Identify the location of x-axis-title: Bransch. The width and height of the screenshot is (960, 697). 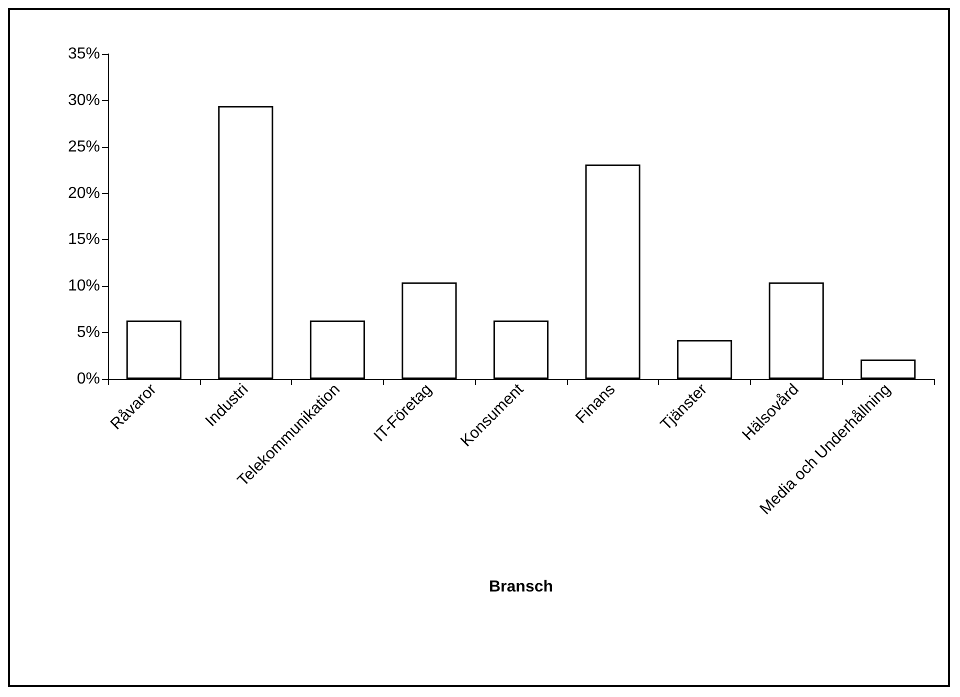
(521, 587).